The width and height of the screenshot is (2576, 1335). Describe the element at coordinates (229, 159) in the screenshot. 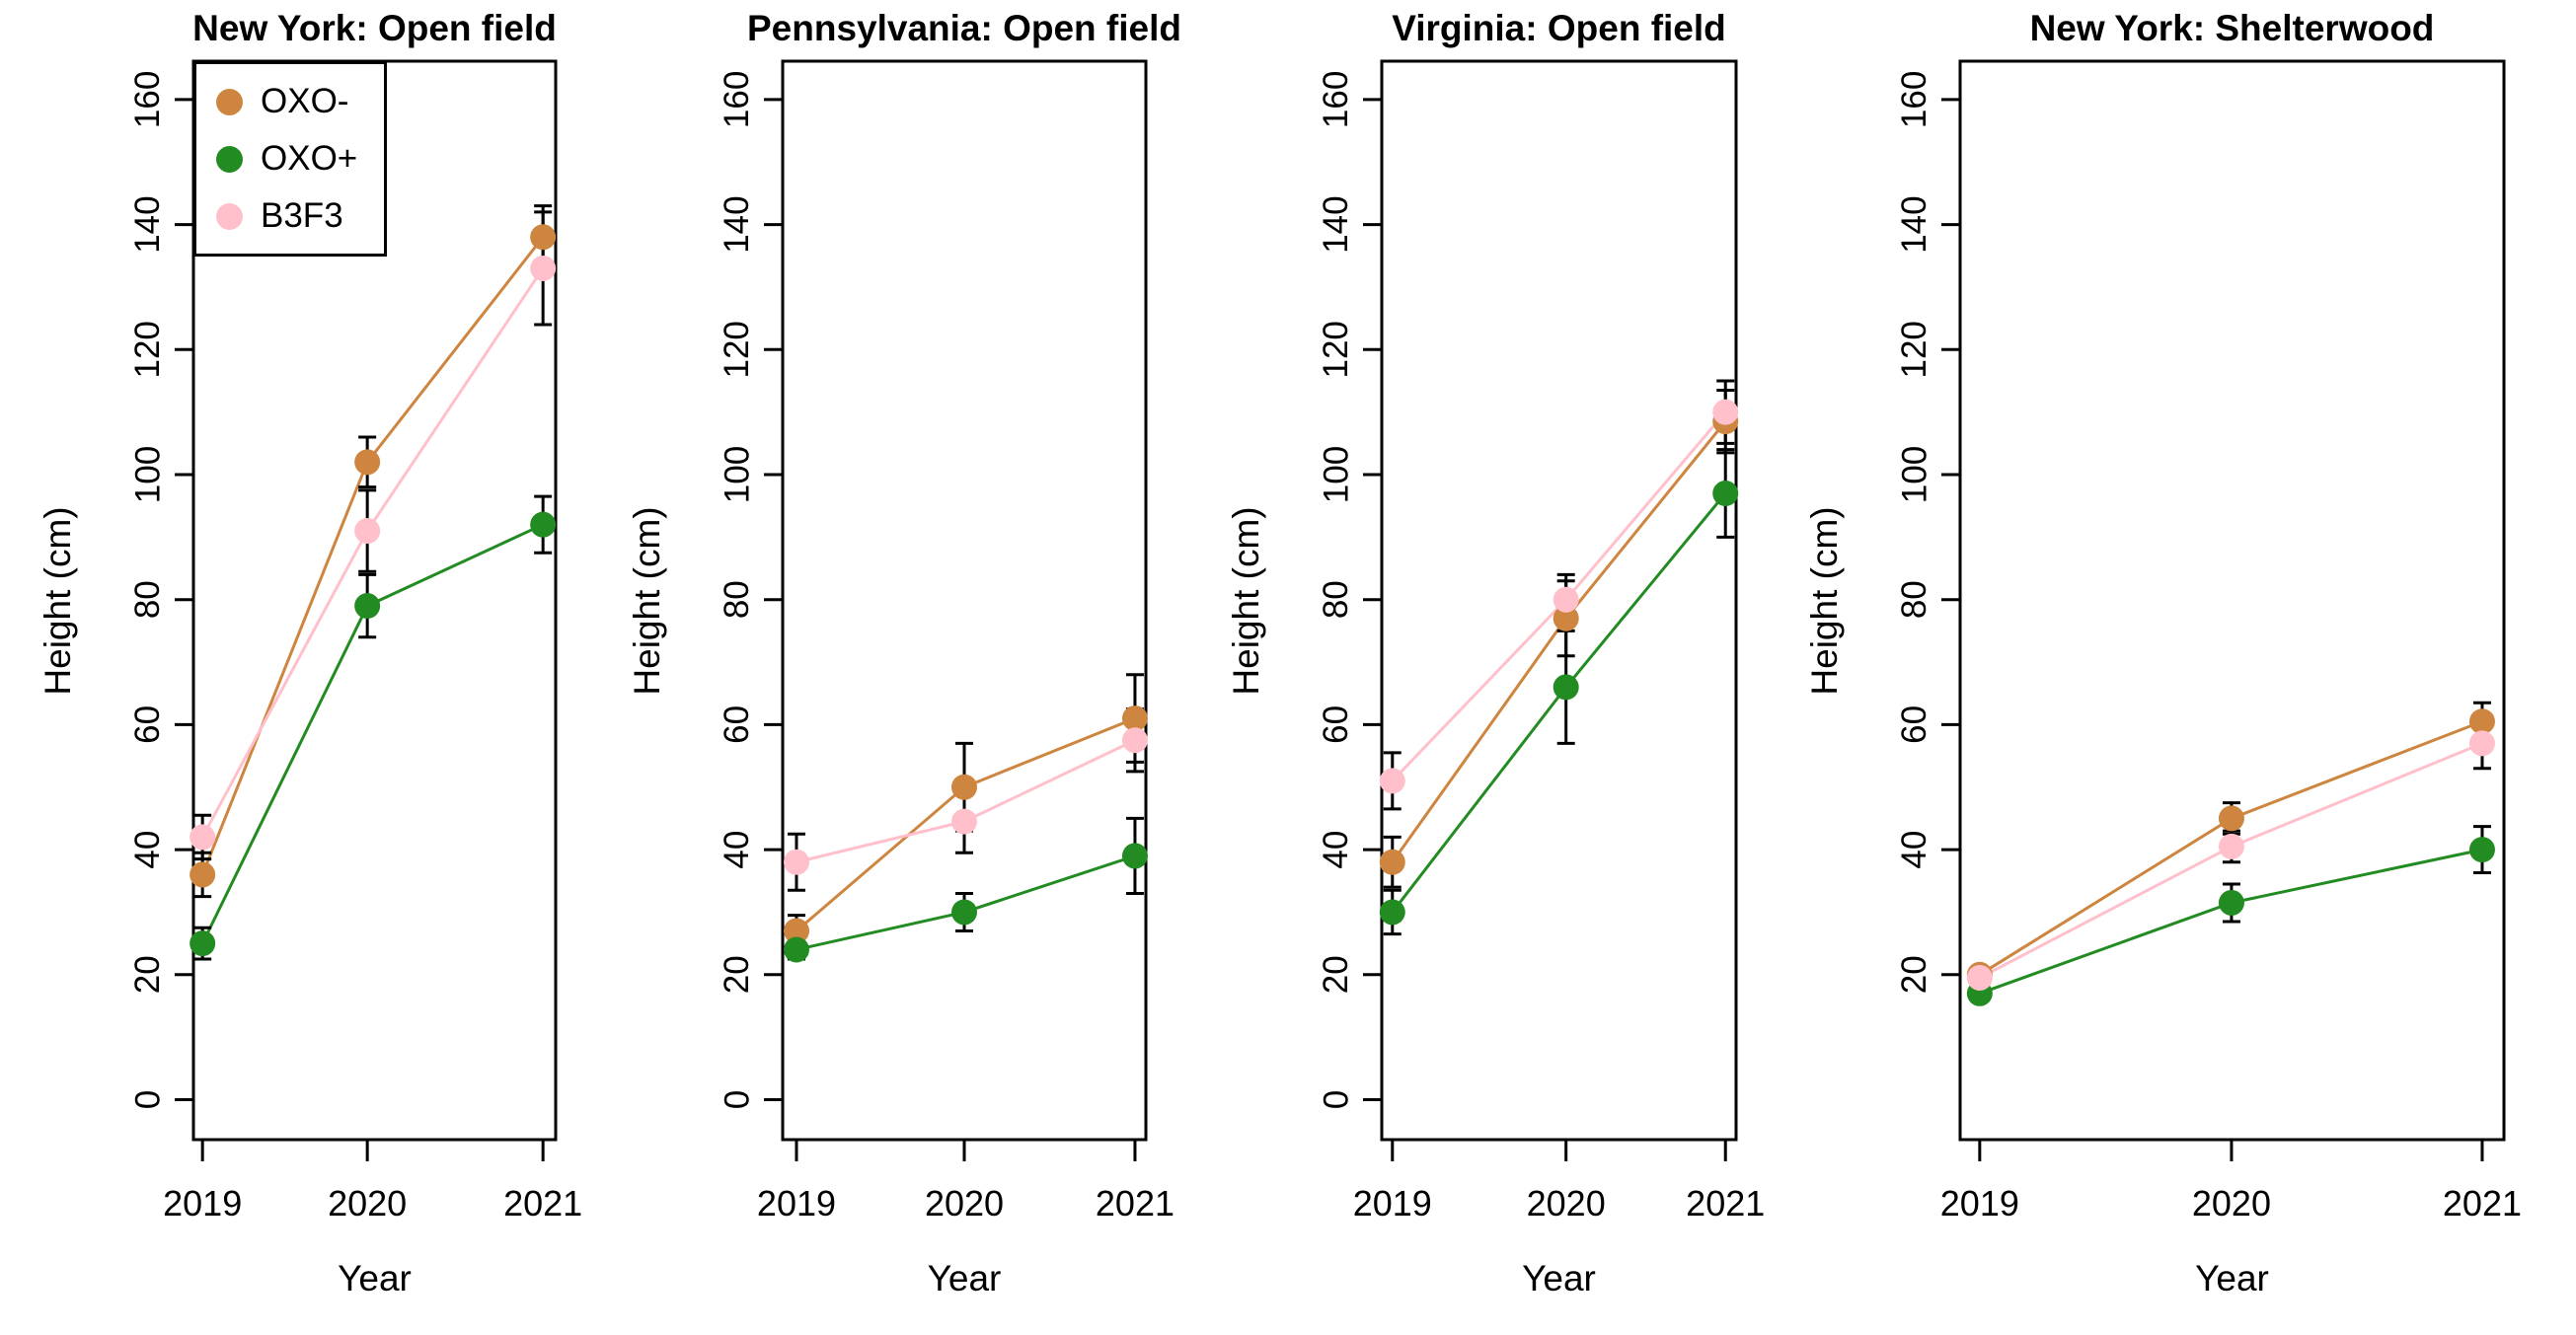

I see `legend-marker-oxo-plus` at that location.